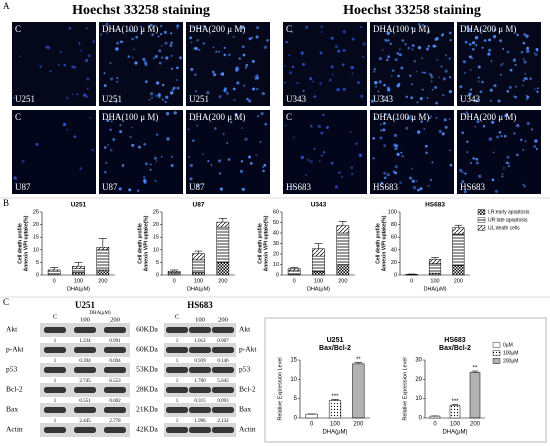 This screenshot has height=446, width=550. Describe the element at coordinates (395, 275) in the screenshot. I see `y-tick-label: 0` at that location.